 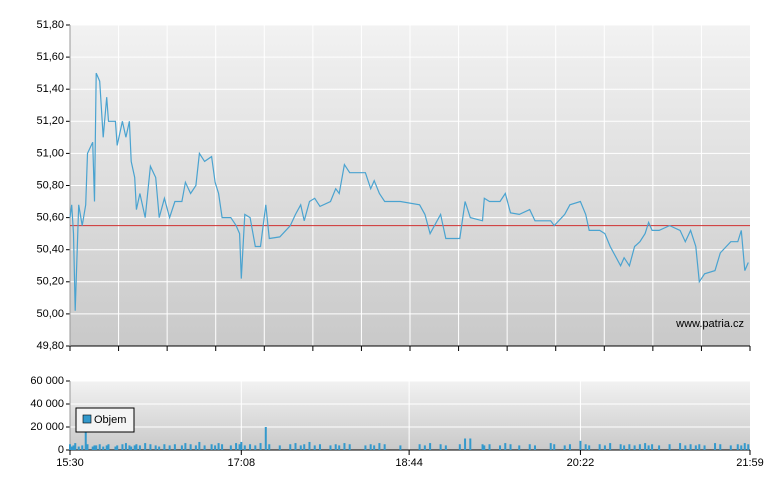 I want to click on x-tick-label: 18:44, so click(x=409, y=463).